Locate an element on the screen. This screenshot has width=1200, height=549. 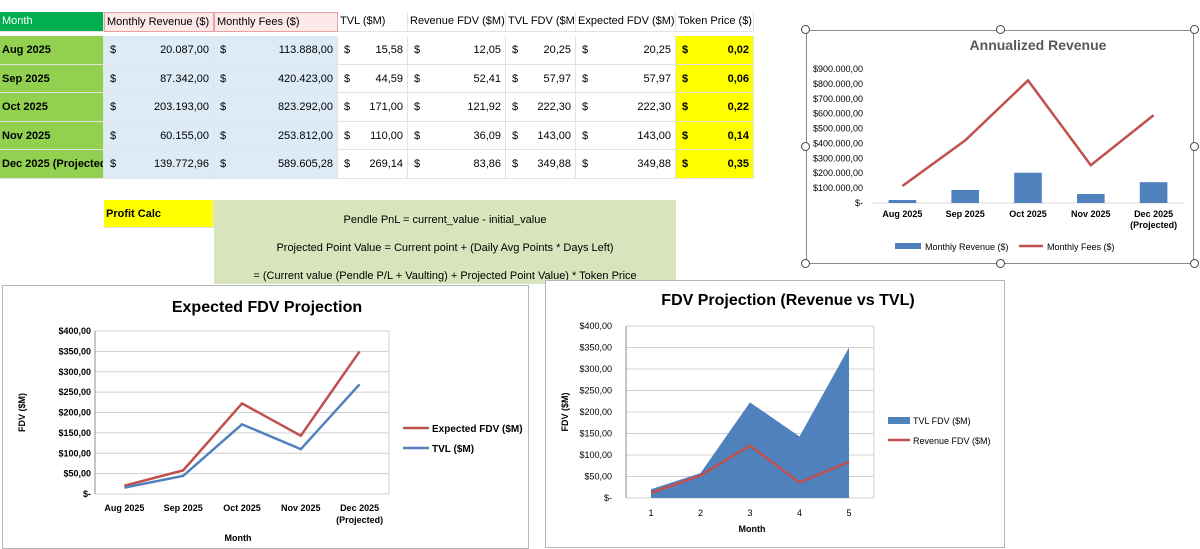
legend-label: Expected FDV ($M) is located at coordinates (477, 429).